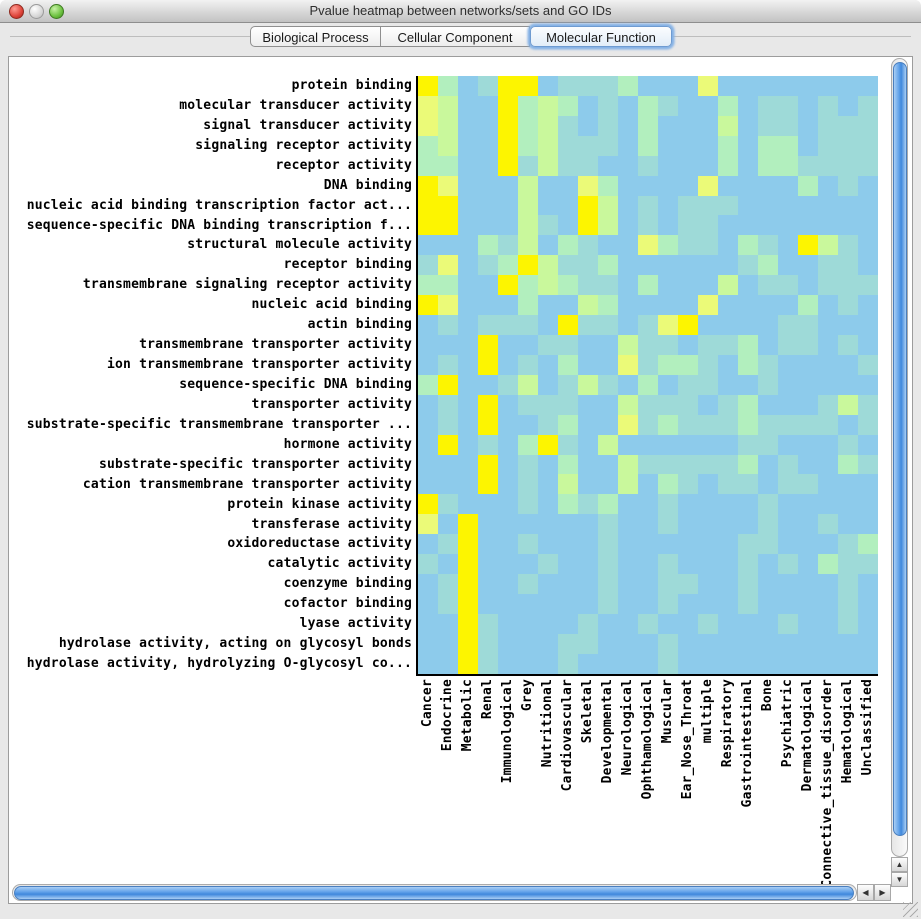 Image resolution: width=921 pixels, height=919 pixels. I want to click on tab-cellular-component: Cellular Component, so click(455, 36).